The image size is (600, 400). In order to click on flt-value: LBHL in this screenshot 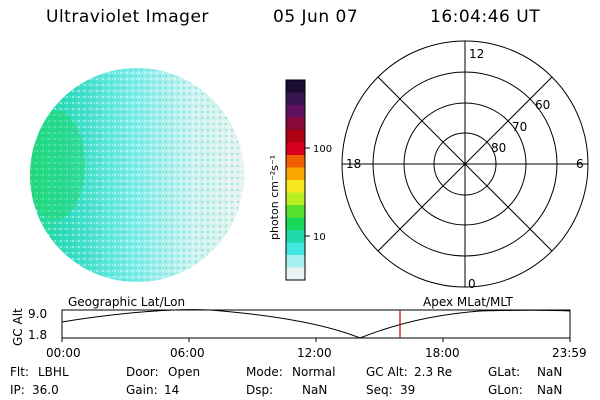, I will do `click(53, 372)`.